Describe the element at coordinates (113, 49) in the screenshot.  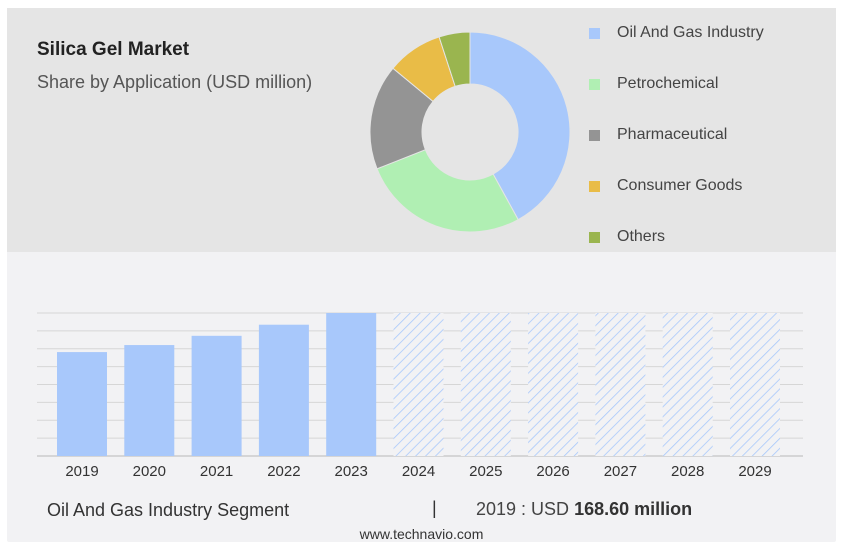
I see `chart-title: Silica Gel Market` at that location.